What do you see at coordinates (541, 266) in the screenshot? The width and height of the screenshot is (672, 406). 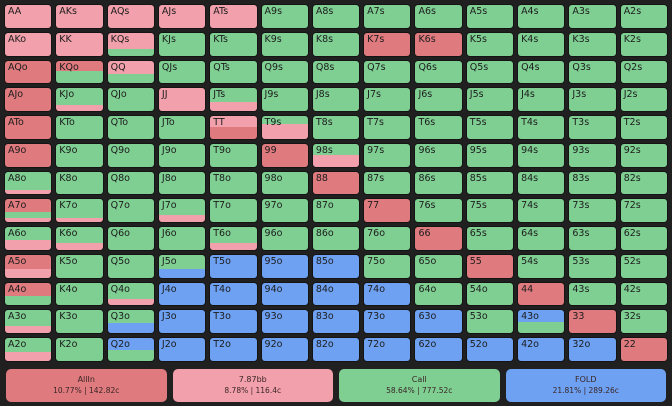 I see `hand-cell: 54s` at bounding box center [541, 266].